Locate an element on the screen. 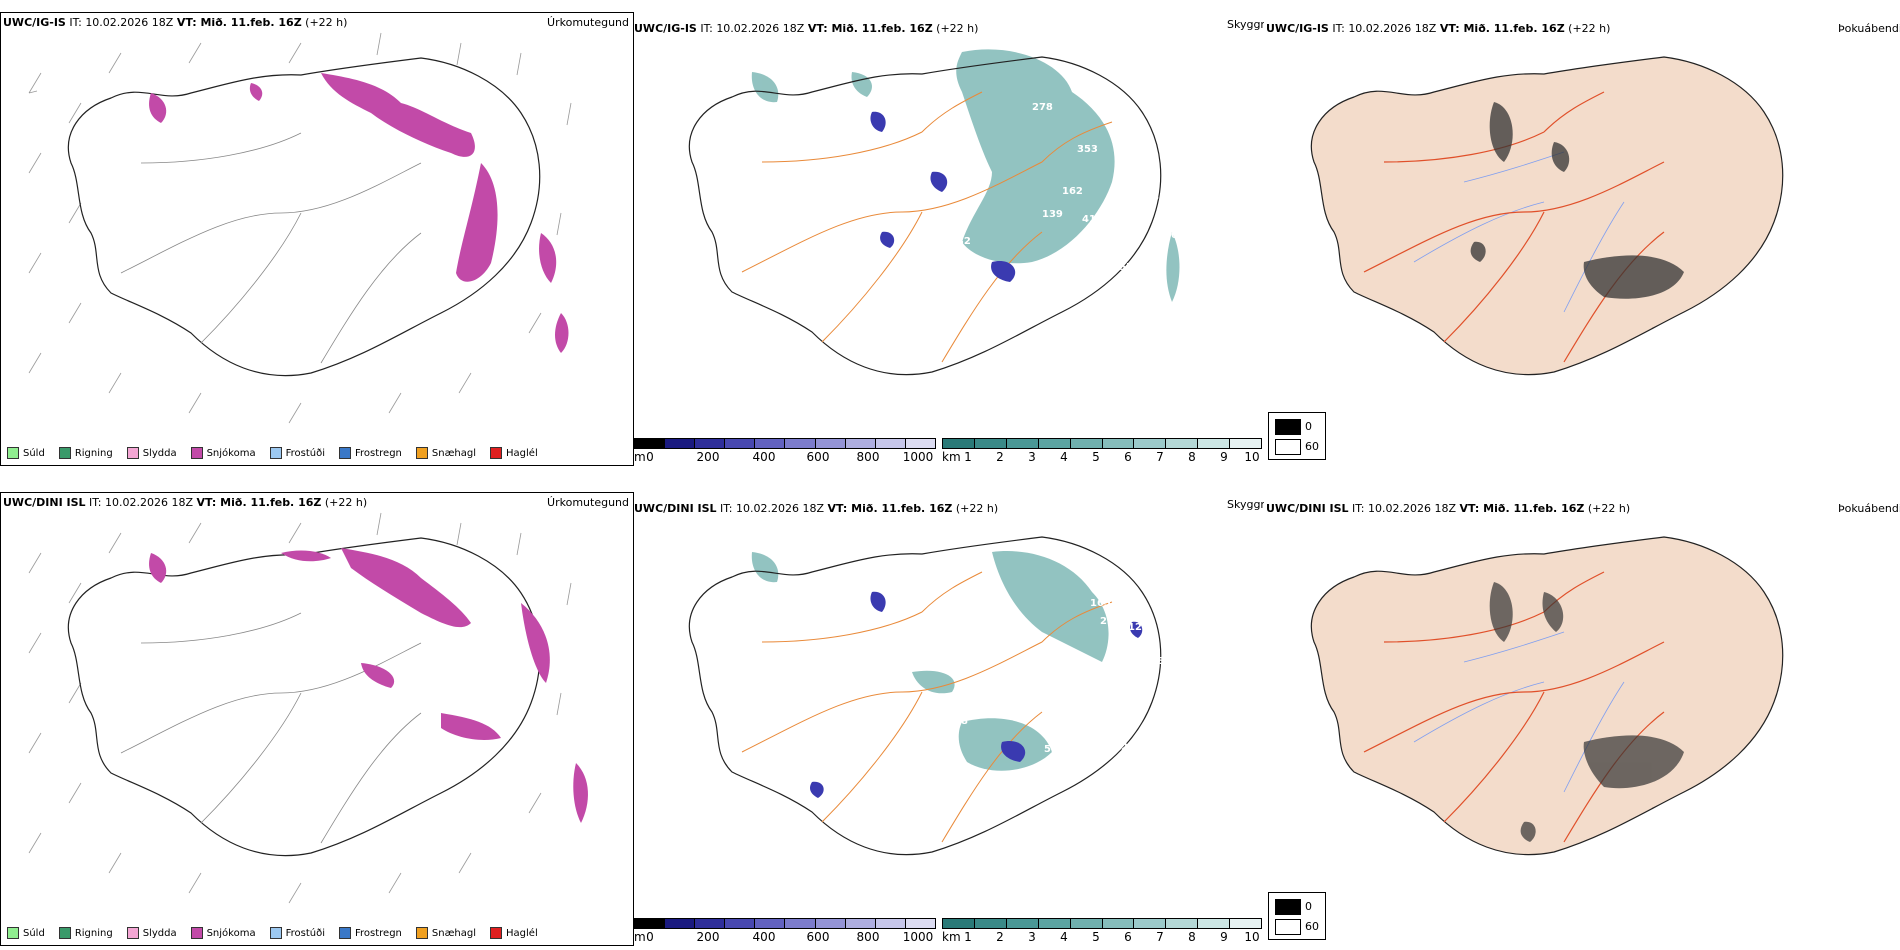 This screenshot has height=950, width=1900. visibility-areas is located at coordinates (930, 661).